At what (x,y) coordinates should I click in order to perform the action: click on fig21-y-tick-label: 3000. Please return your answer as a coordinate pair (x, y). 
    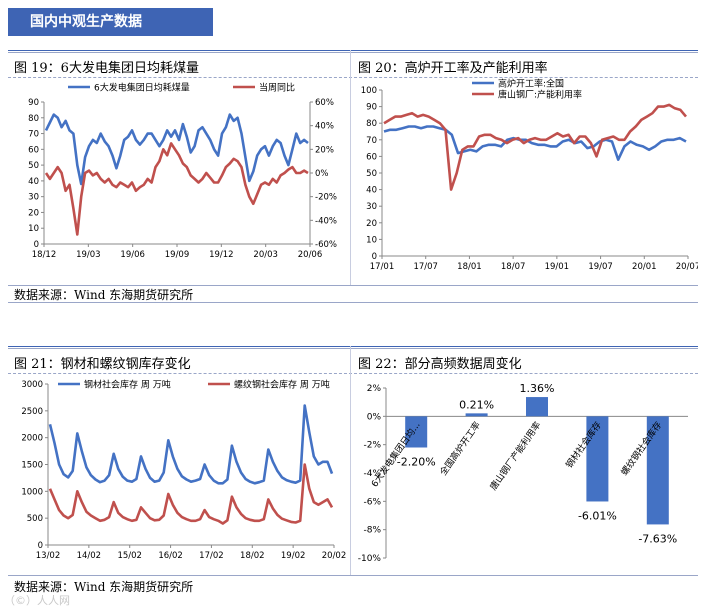
    Looking at the image, I should click on (32, 385).